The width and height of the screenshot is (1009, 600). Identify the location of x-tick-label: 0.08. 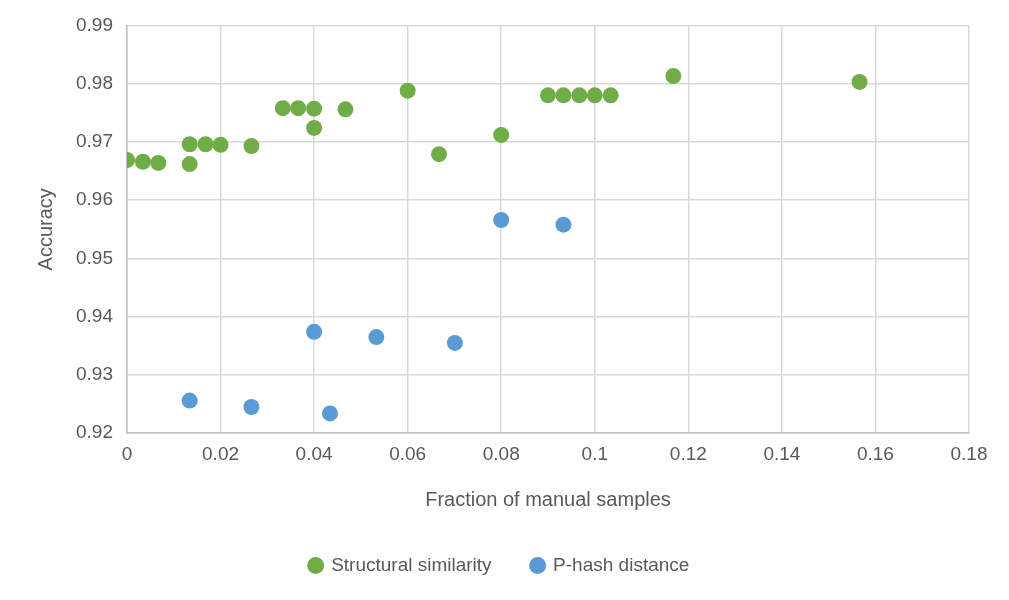
(501, 453).